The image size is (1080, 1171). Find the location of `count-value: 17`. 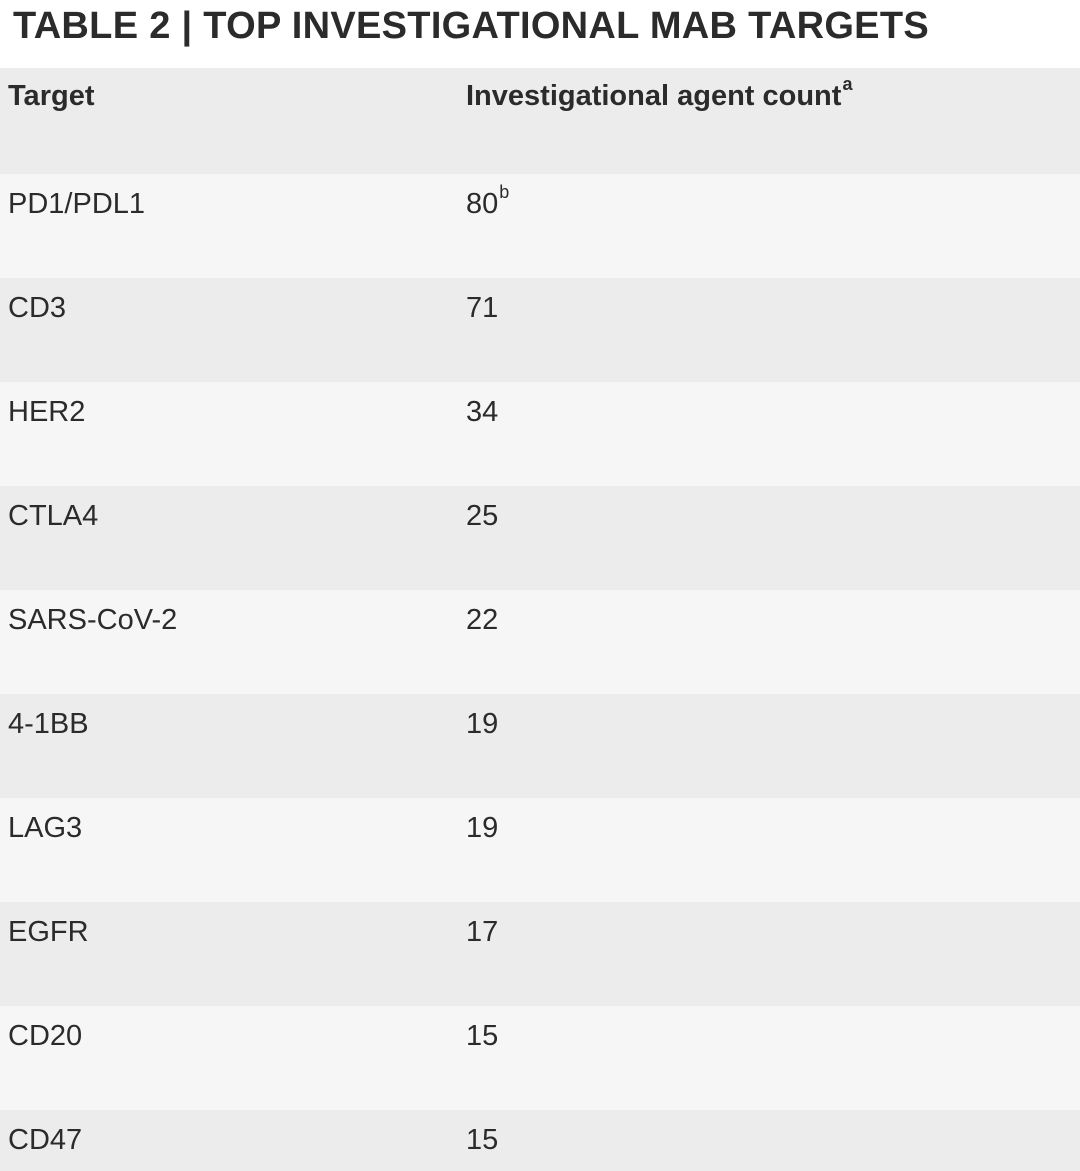

count-value: 17 is located at coordinates (482, 932).